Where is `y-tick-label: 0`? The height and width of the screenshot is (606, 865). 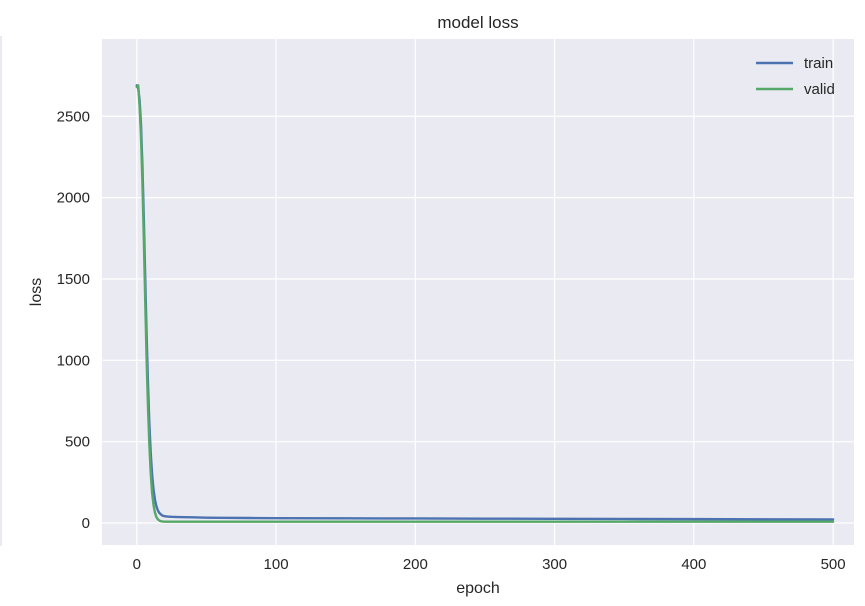 y-tick-label: 0 is located at coordinates (86, 523).